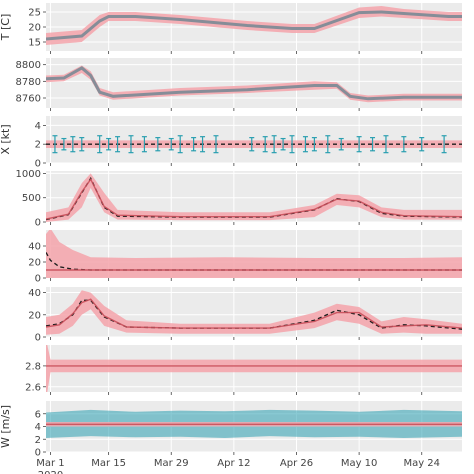  I want to click on y-tick-label: 500, so click(31, 198).